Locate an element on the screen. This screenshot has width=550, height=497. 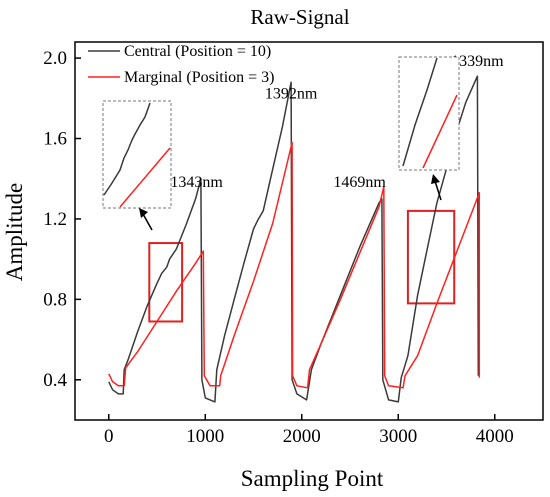
chart-title: Raw-Signal is located at coordinates (299, 17).